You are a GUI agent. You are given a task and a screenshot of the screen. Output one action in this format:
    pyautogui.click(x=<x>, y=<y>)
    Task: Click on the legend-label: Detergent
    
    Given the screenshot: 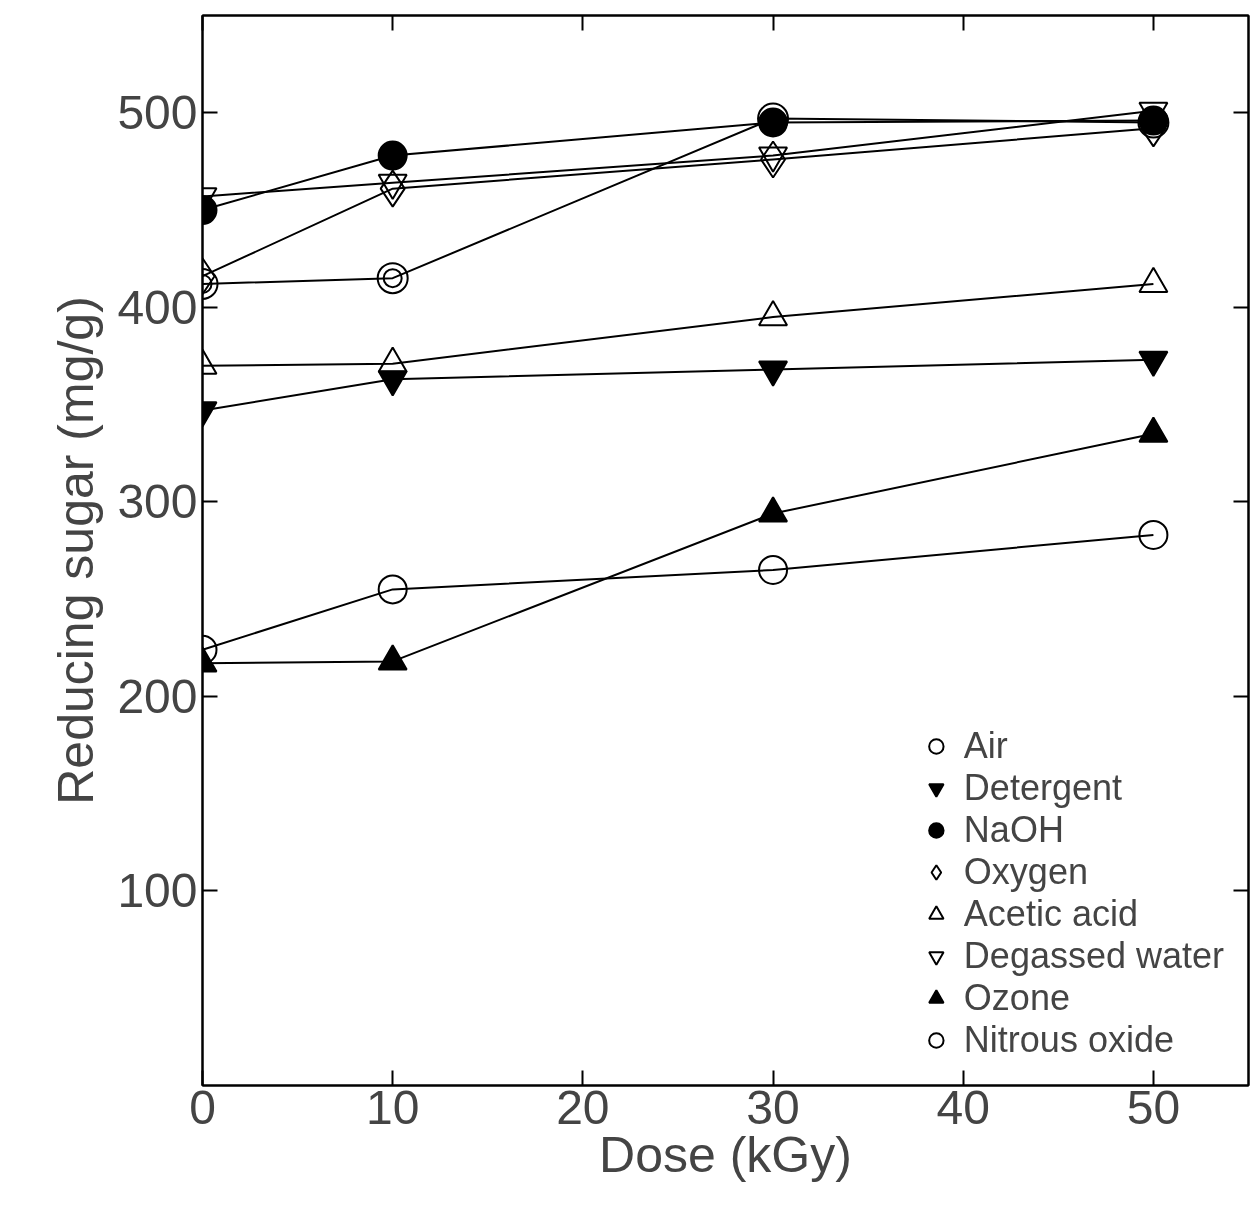 What is the action you would take?
    pyautogui.click(x=1042, y=788)
    